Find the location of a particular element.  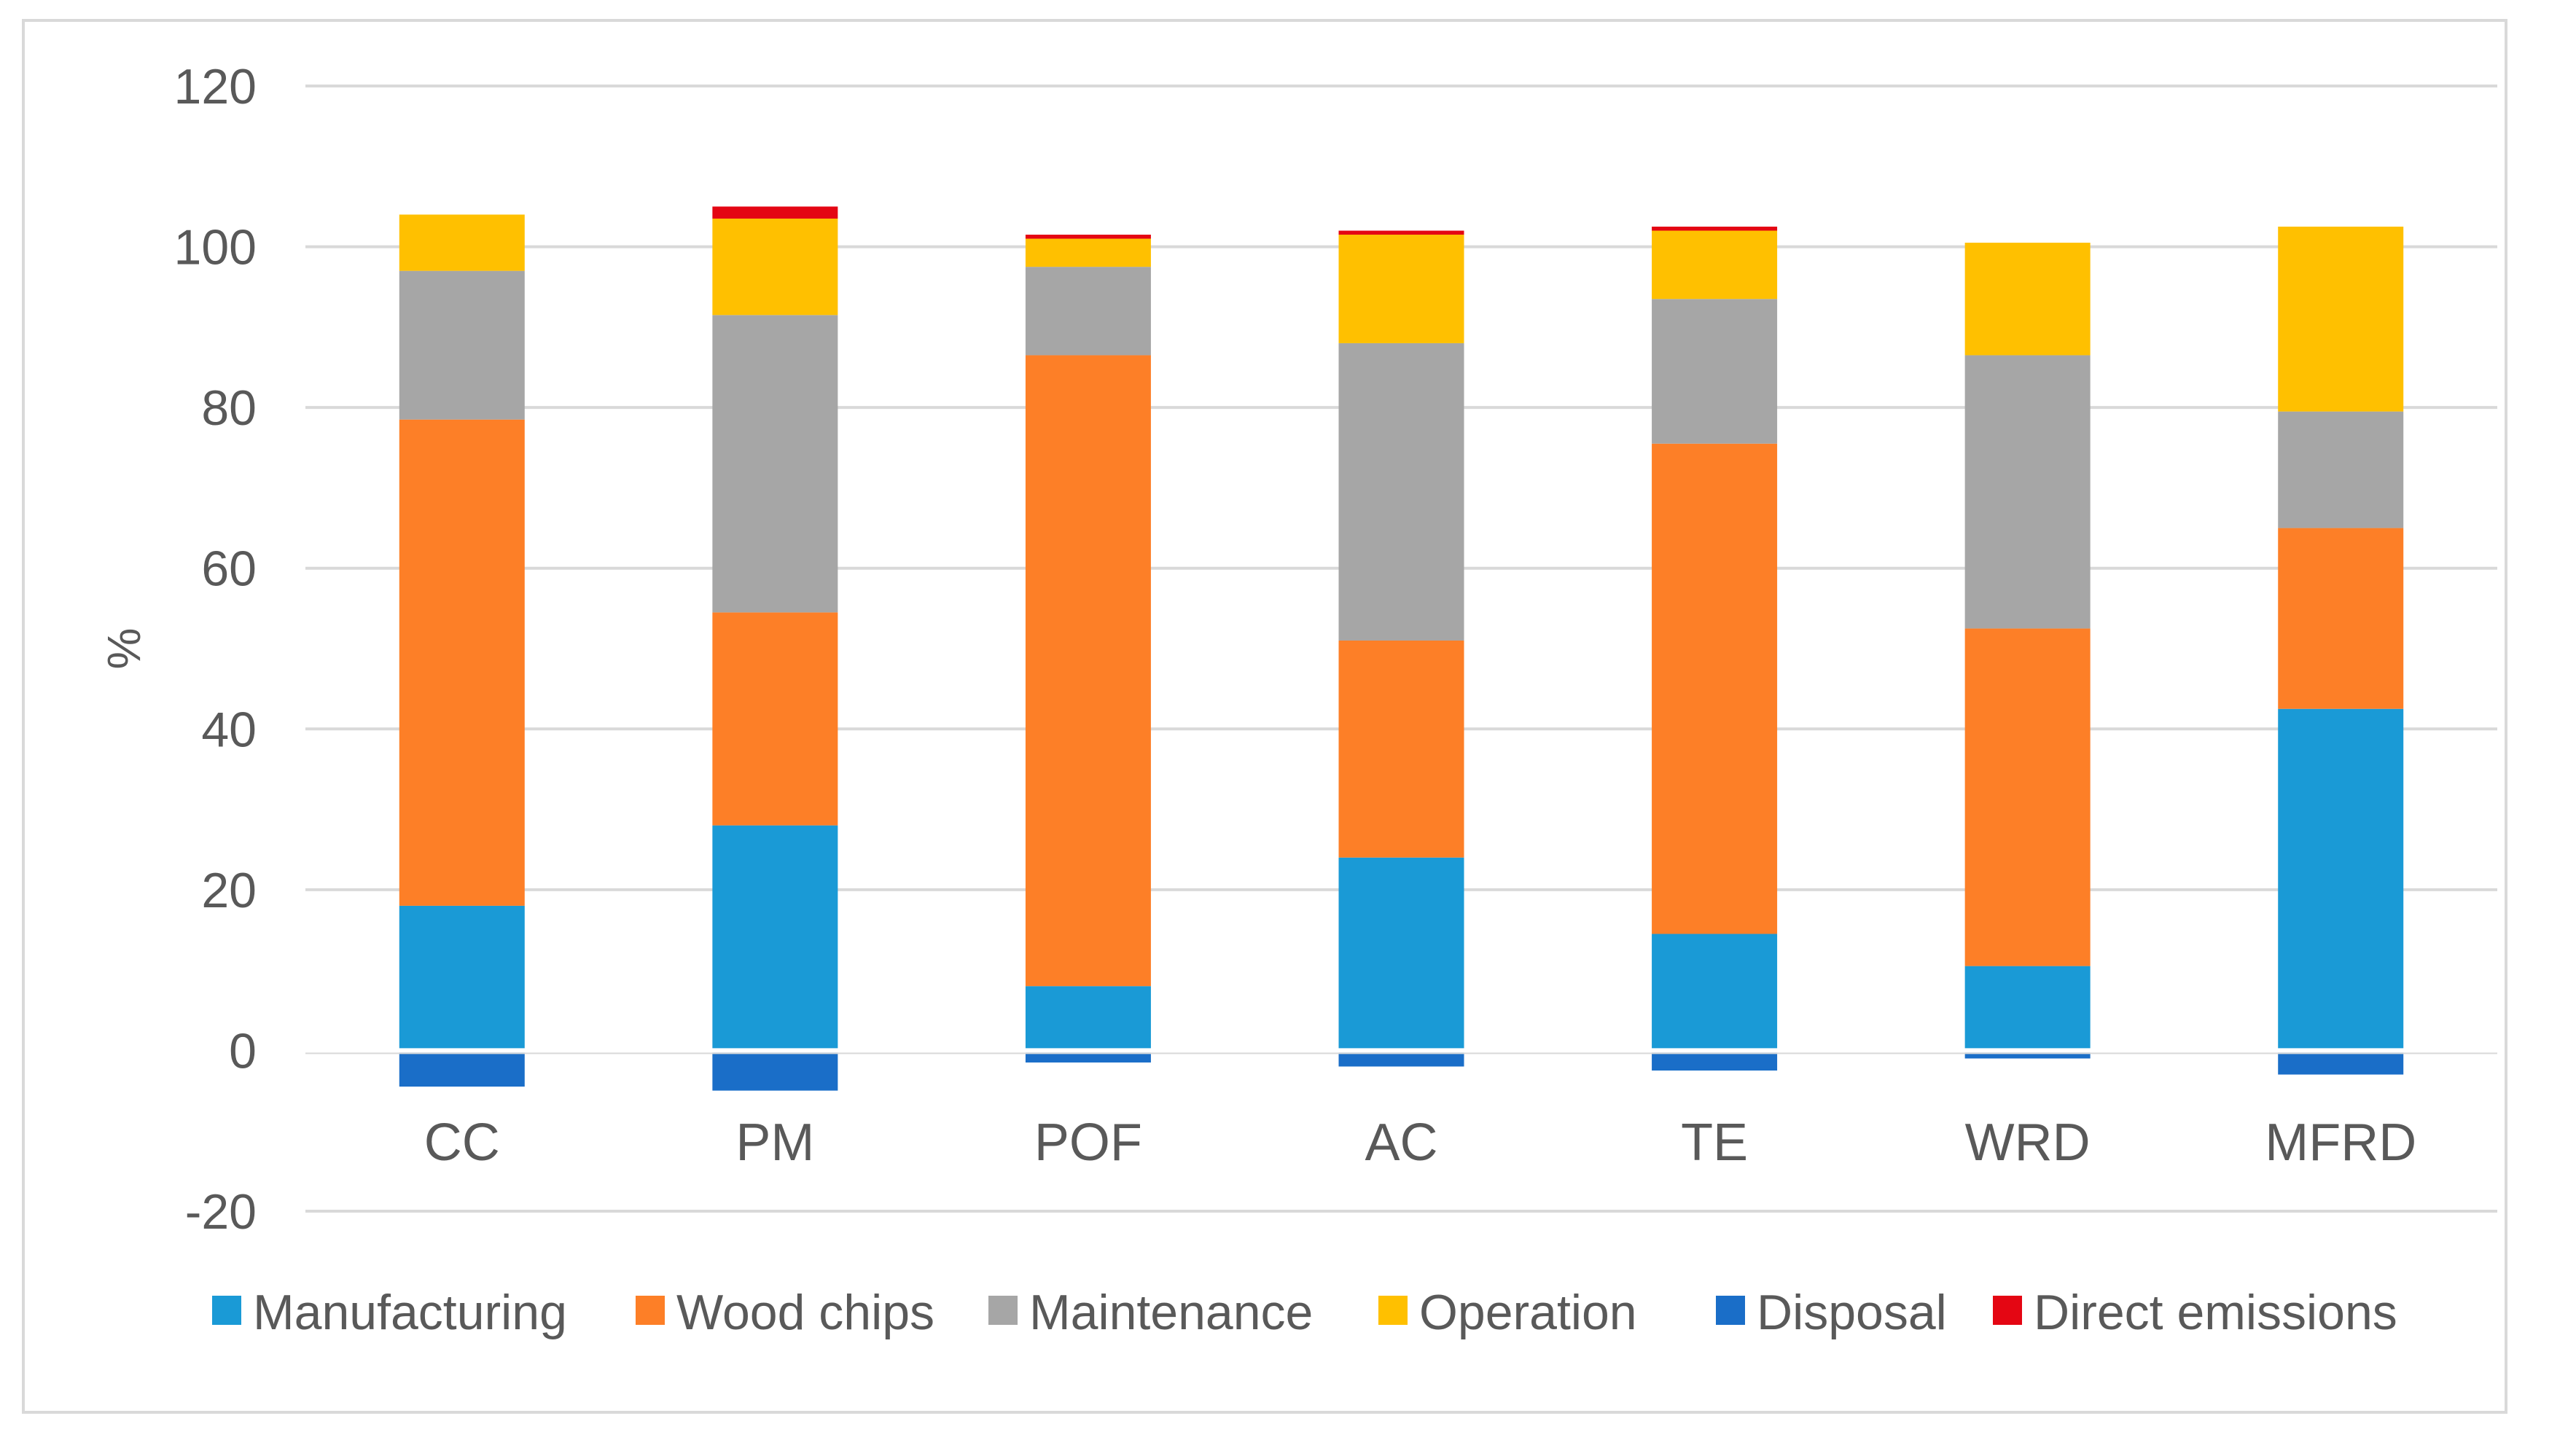

bar-wrd-wood-chips is located at coordinates (2027, 797).